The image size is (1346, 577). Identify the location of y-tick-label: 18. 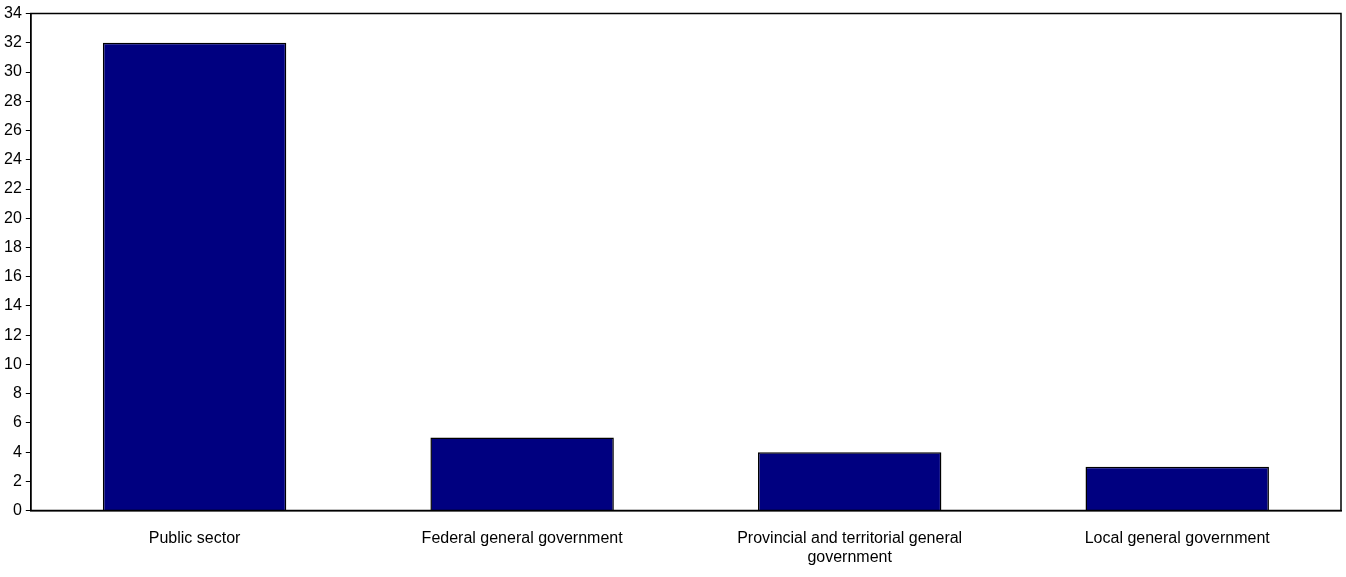
(13, 246).